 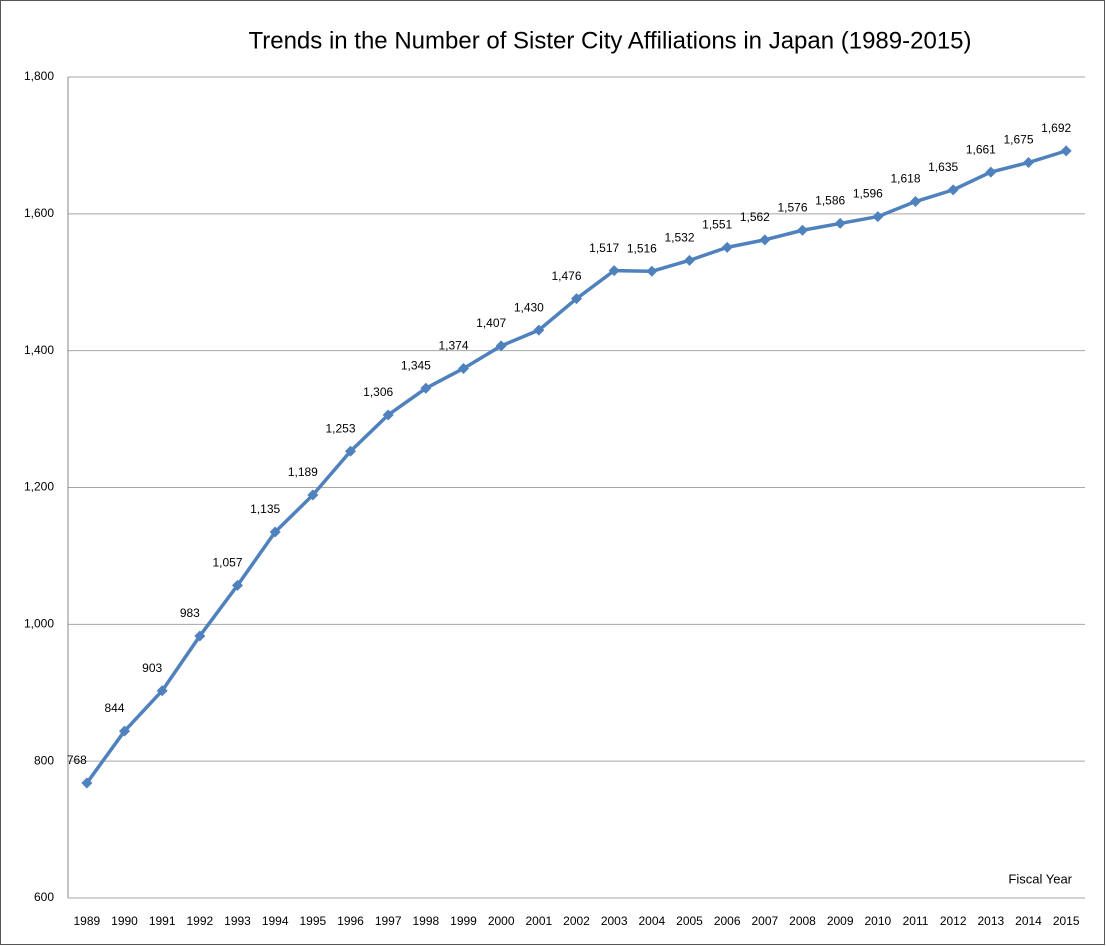 I want to click on x-tick-label: 1995, so click(x=312, y=921).